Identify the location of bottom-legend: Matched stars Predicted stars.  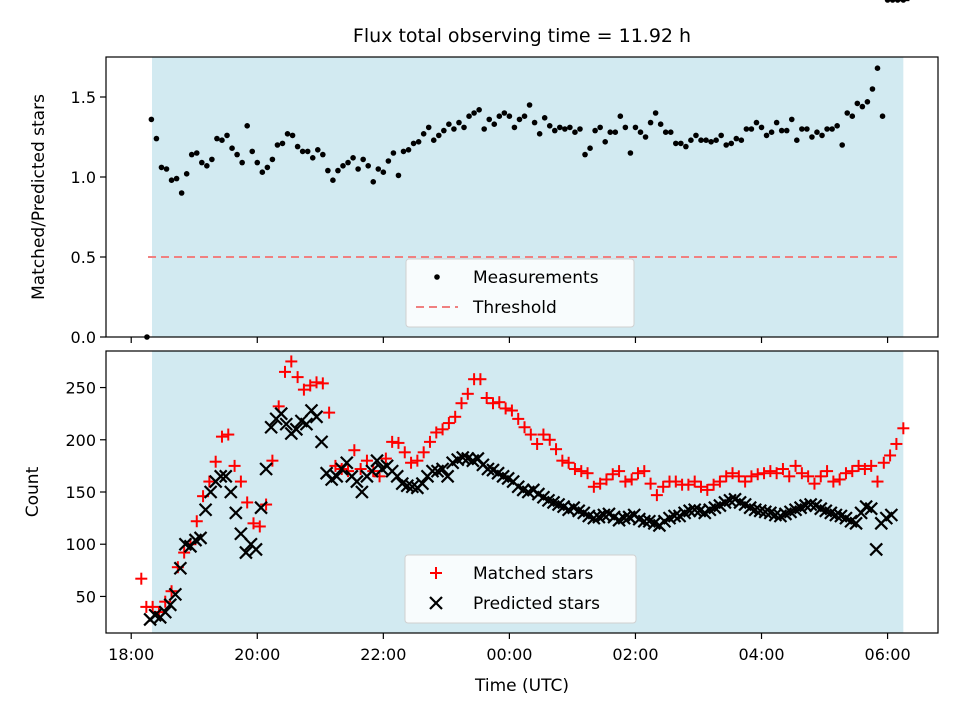
(520, 589).